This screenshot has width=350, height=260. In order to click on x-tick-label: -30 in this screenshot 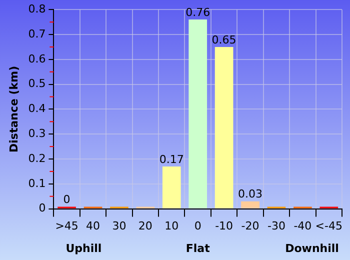, I will do `click(276, 225)`.